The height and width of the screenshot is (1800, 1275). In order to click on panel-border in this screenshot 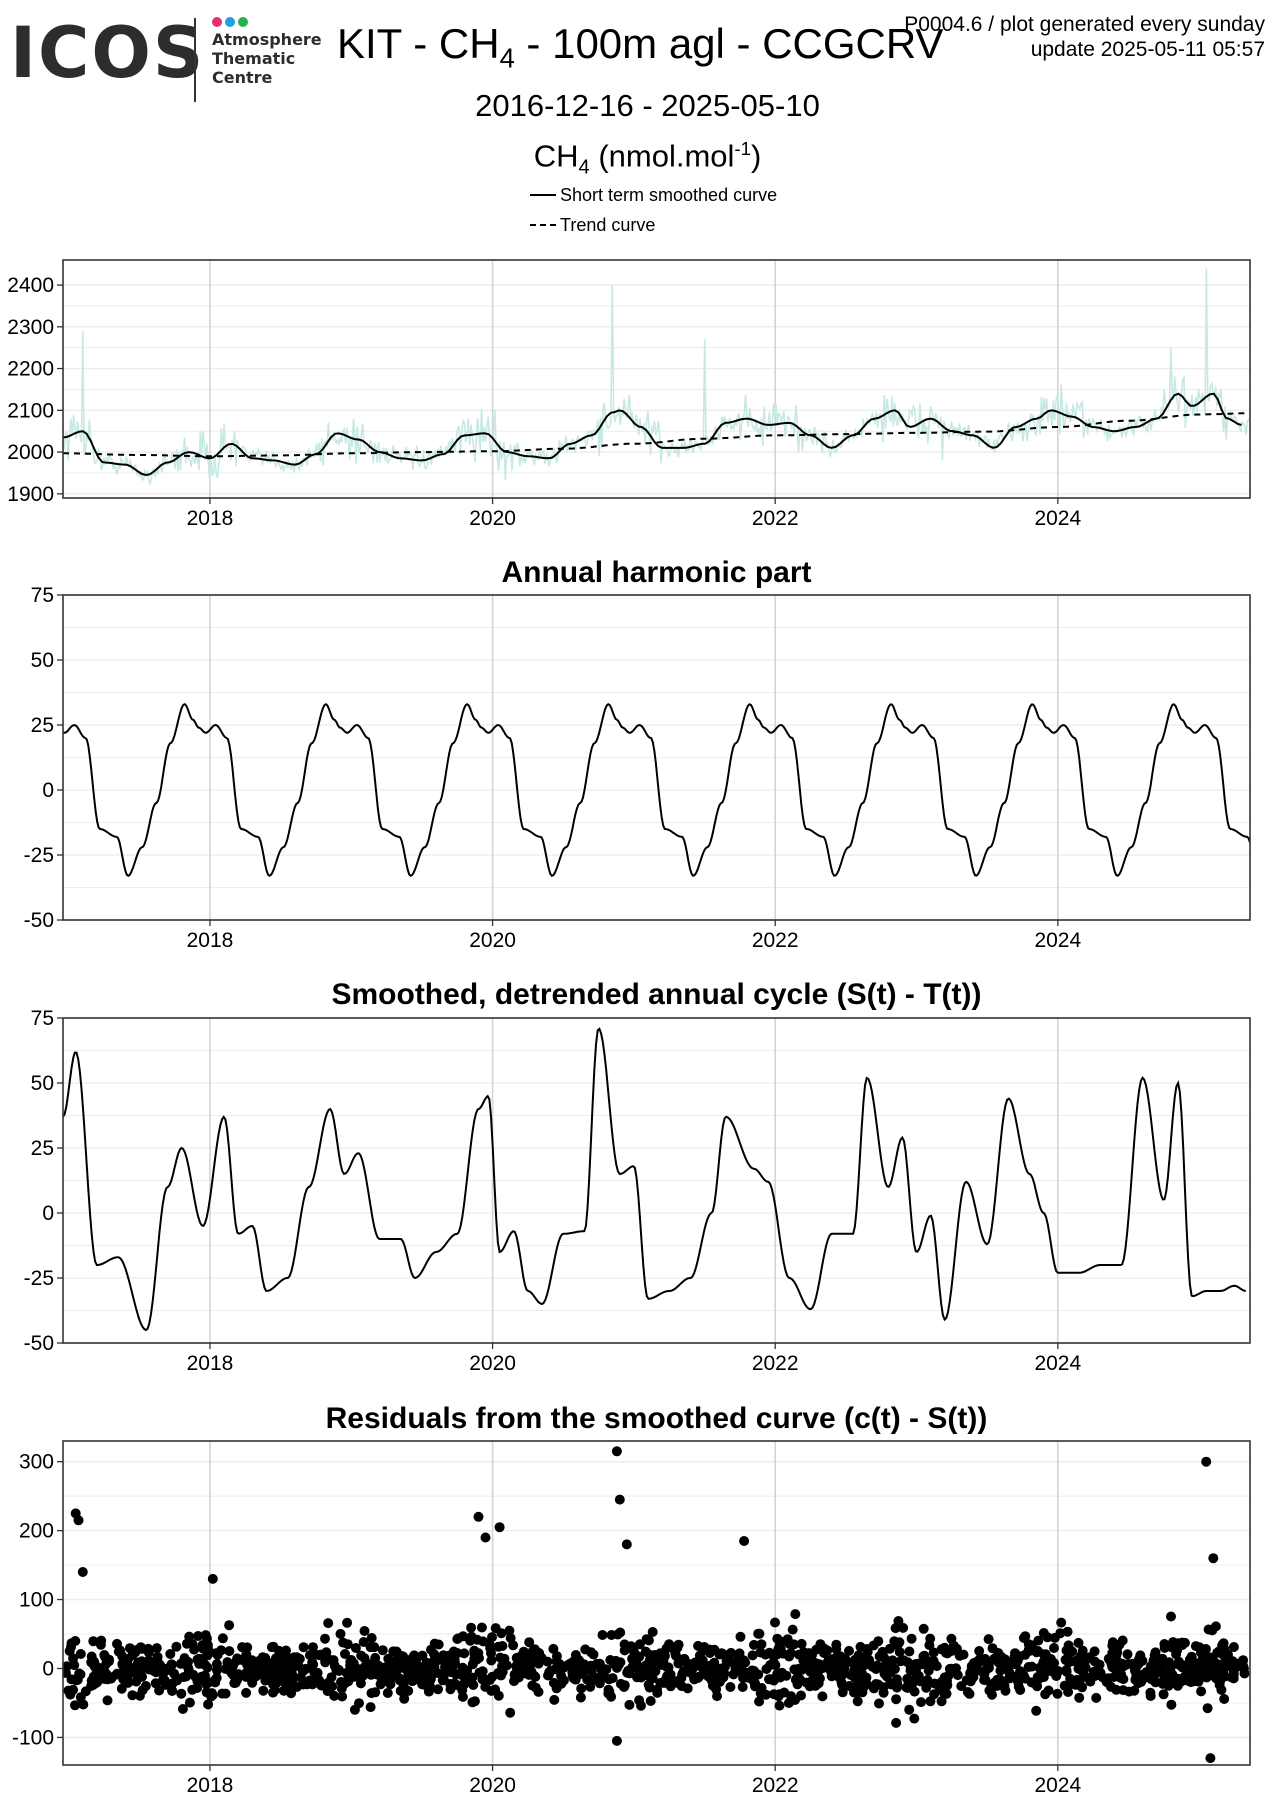, I will do `click(656, 379)`.